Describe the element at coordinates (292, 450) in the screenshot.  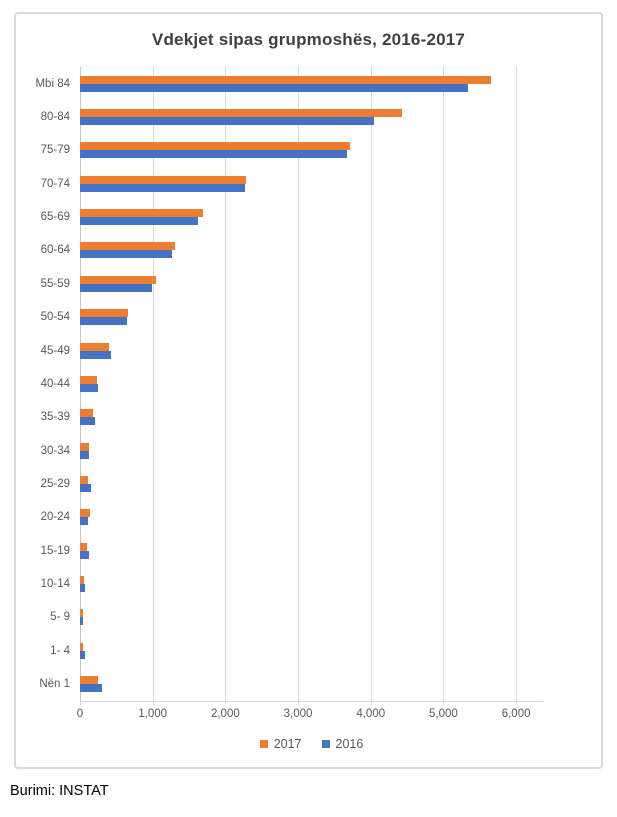
I see `bar-row: 30-34` at that location.